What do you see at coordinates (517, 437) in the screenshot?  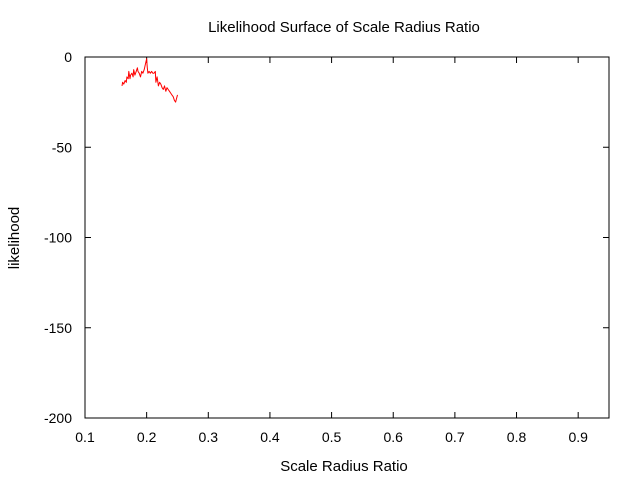 I see `x-tick-label: 0.8` at bounding box center [517, 437].